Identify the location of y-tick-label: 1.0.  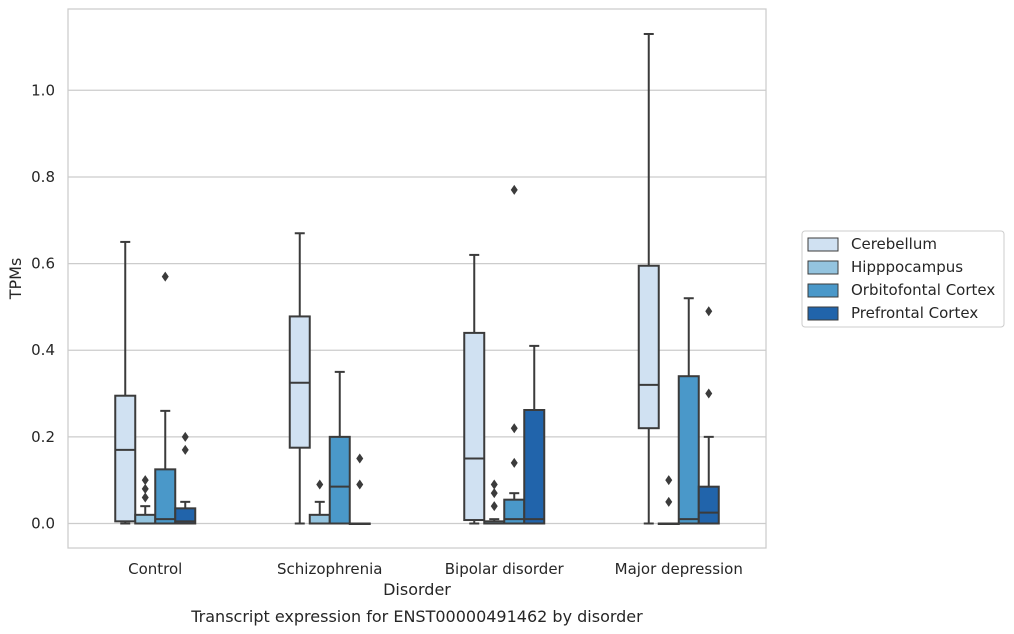
(43, 90).